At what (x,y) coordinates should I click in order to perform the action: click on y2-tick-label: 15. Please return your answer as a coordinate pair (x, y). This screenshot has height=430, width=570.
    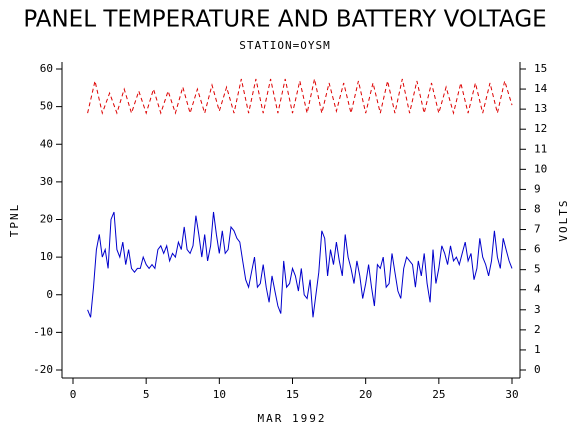
    Looking at the image, I should click on (540, 68).